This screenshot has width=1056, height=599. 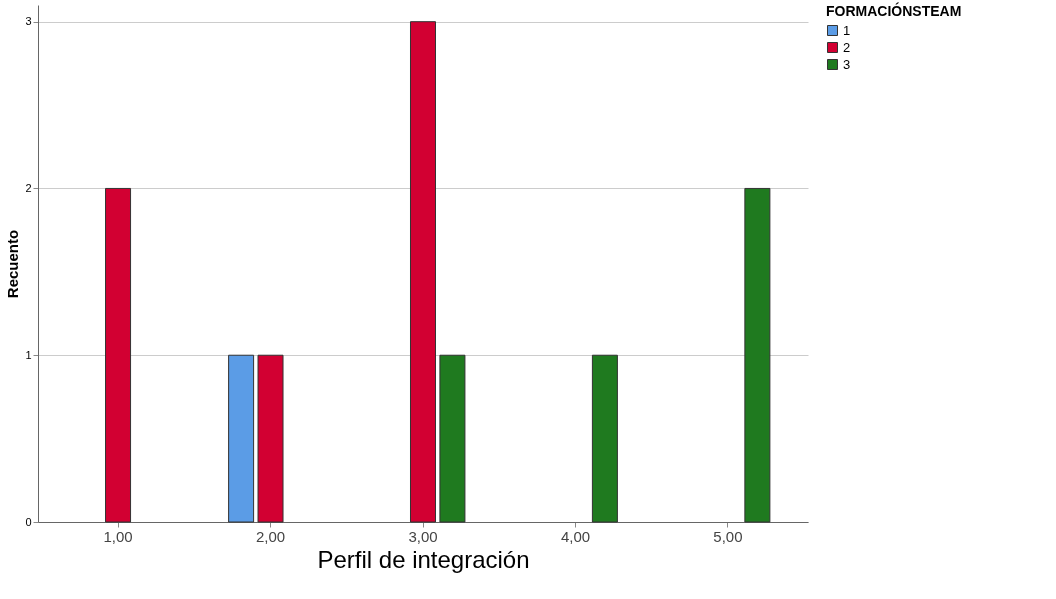 What do you see at coordinates (847, 30) in the screenshot?
I see `legend-label: 1` at bounding box center [847, 30].